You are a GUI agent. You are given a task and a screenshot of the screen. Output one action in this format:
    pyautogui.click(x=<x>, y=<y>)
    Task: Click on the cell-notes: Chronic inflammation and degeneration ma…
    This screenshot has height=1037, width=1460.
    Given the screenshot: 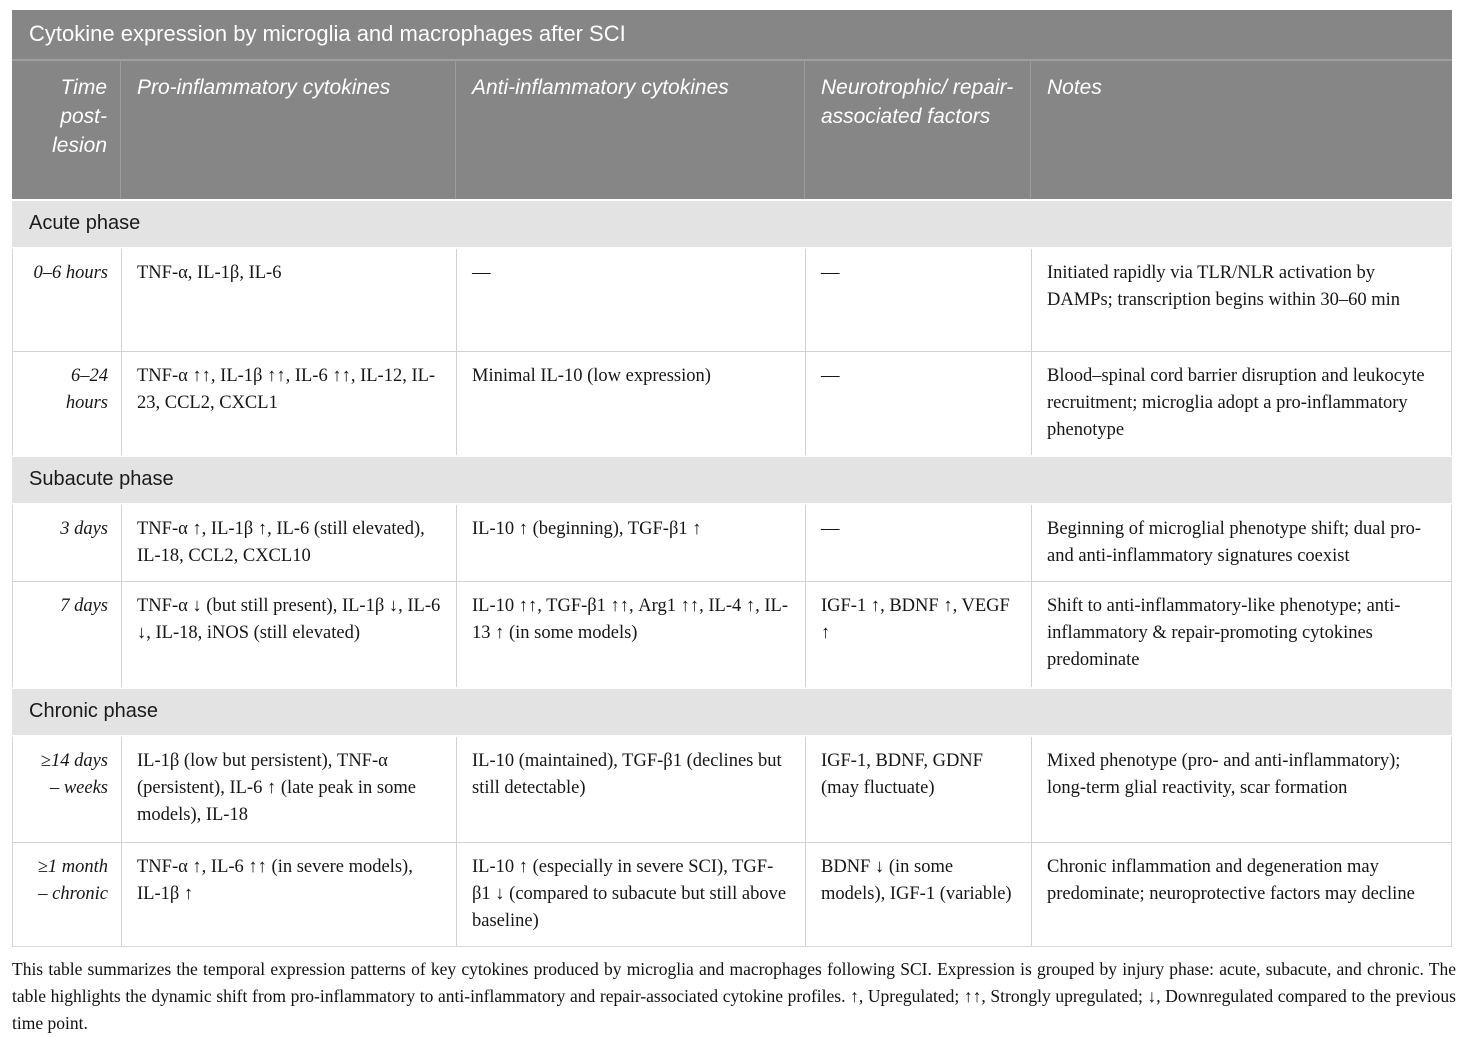 What is the action you would take?
    pyautogui.click(x=1242, y=894)
    